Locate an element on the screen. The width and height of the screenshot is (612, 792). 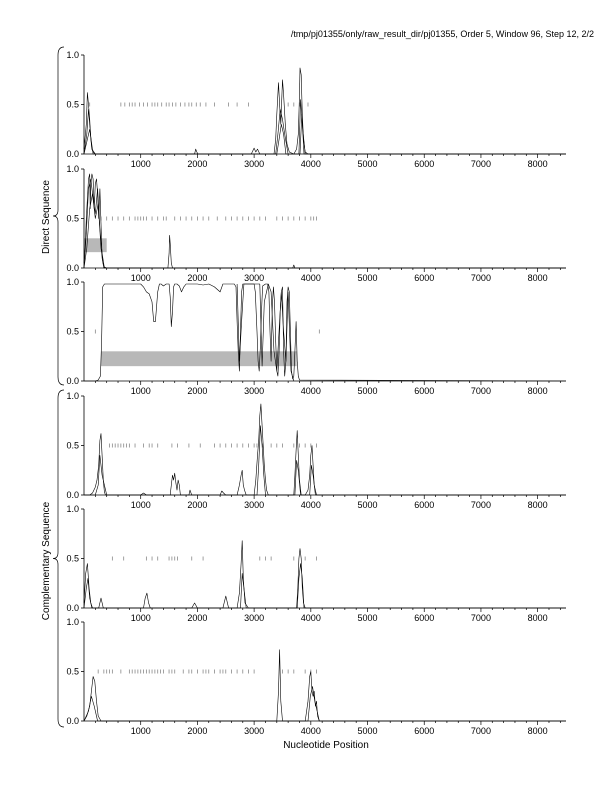
direct-sequence-label: Direct Sequence is located at coordinates (46, 217).